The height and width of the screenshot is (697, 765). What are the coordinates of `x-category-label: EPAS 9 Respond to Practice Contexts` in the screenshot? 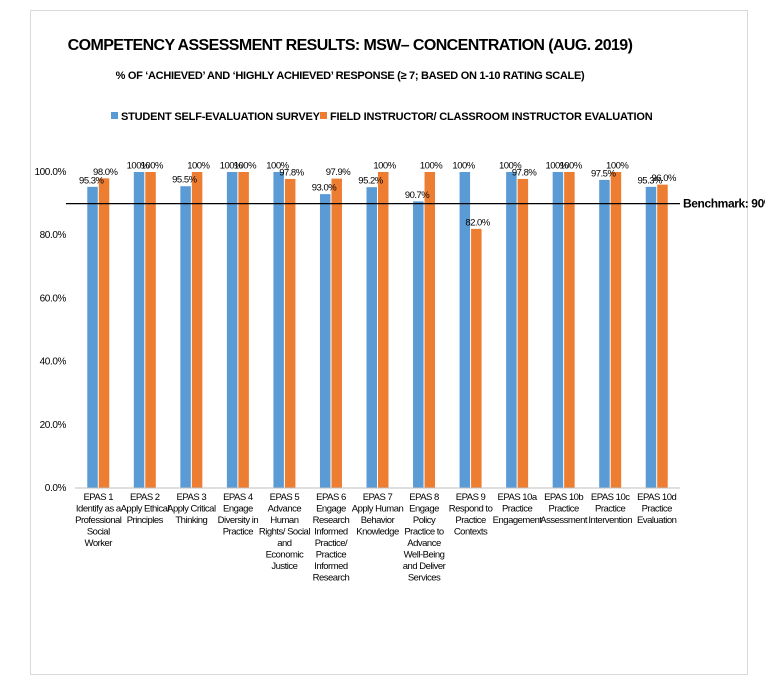 It's located at (471, 515).